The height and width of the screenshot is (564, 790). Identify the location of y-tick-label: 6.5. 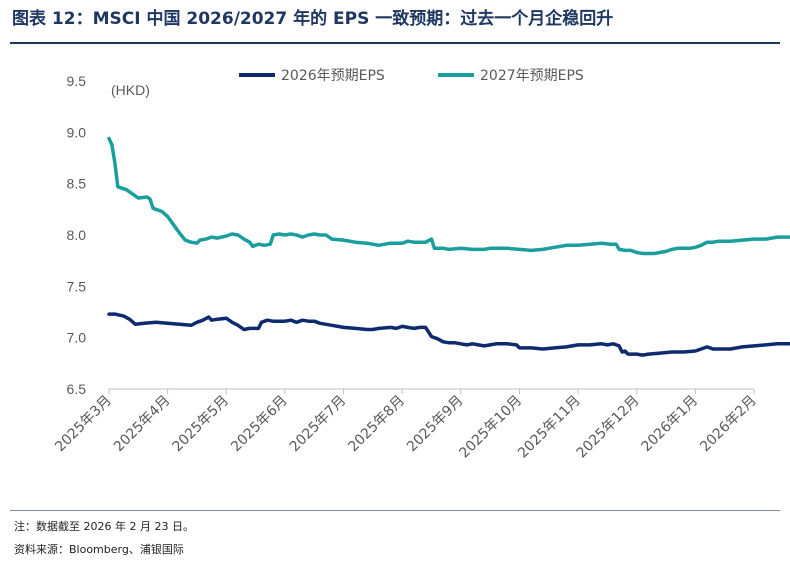
(77, 389).